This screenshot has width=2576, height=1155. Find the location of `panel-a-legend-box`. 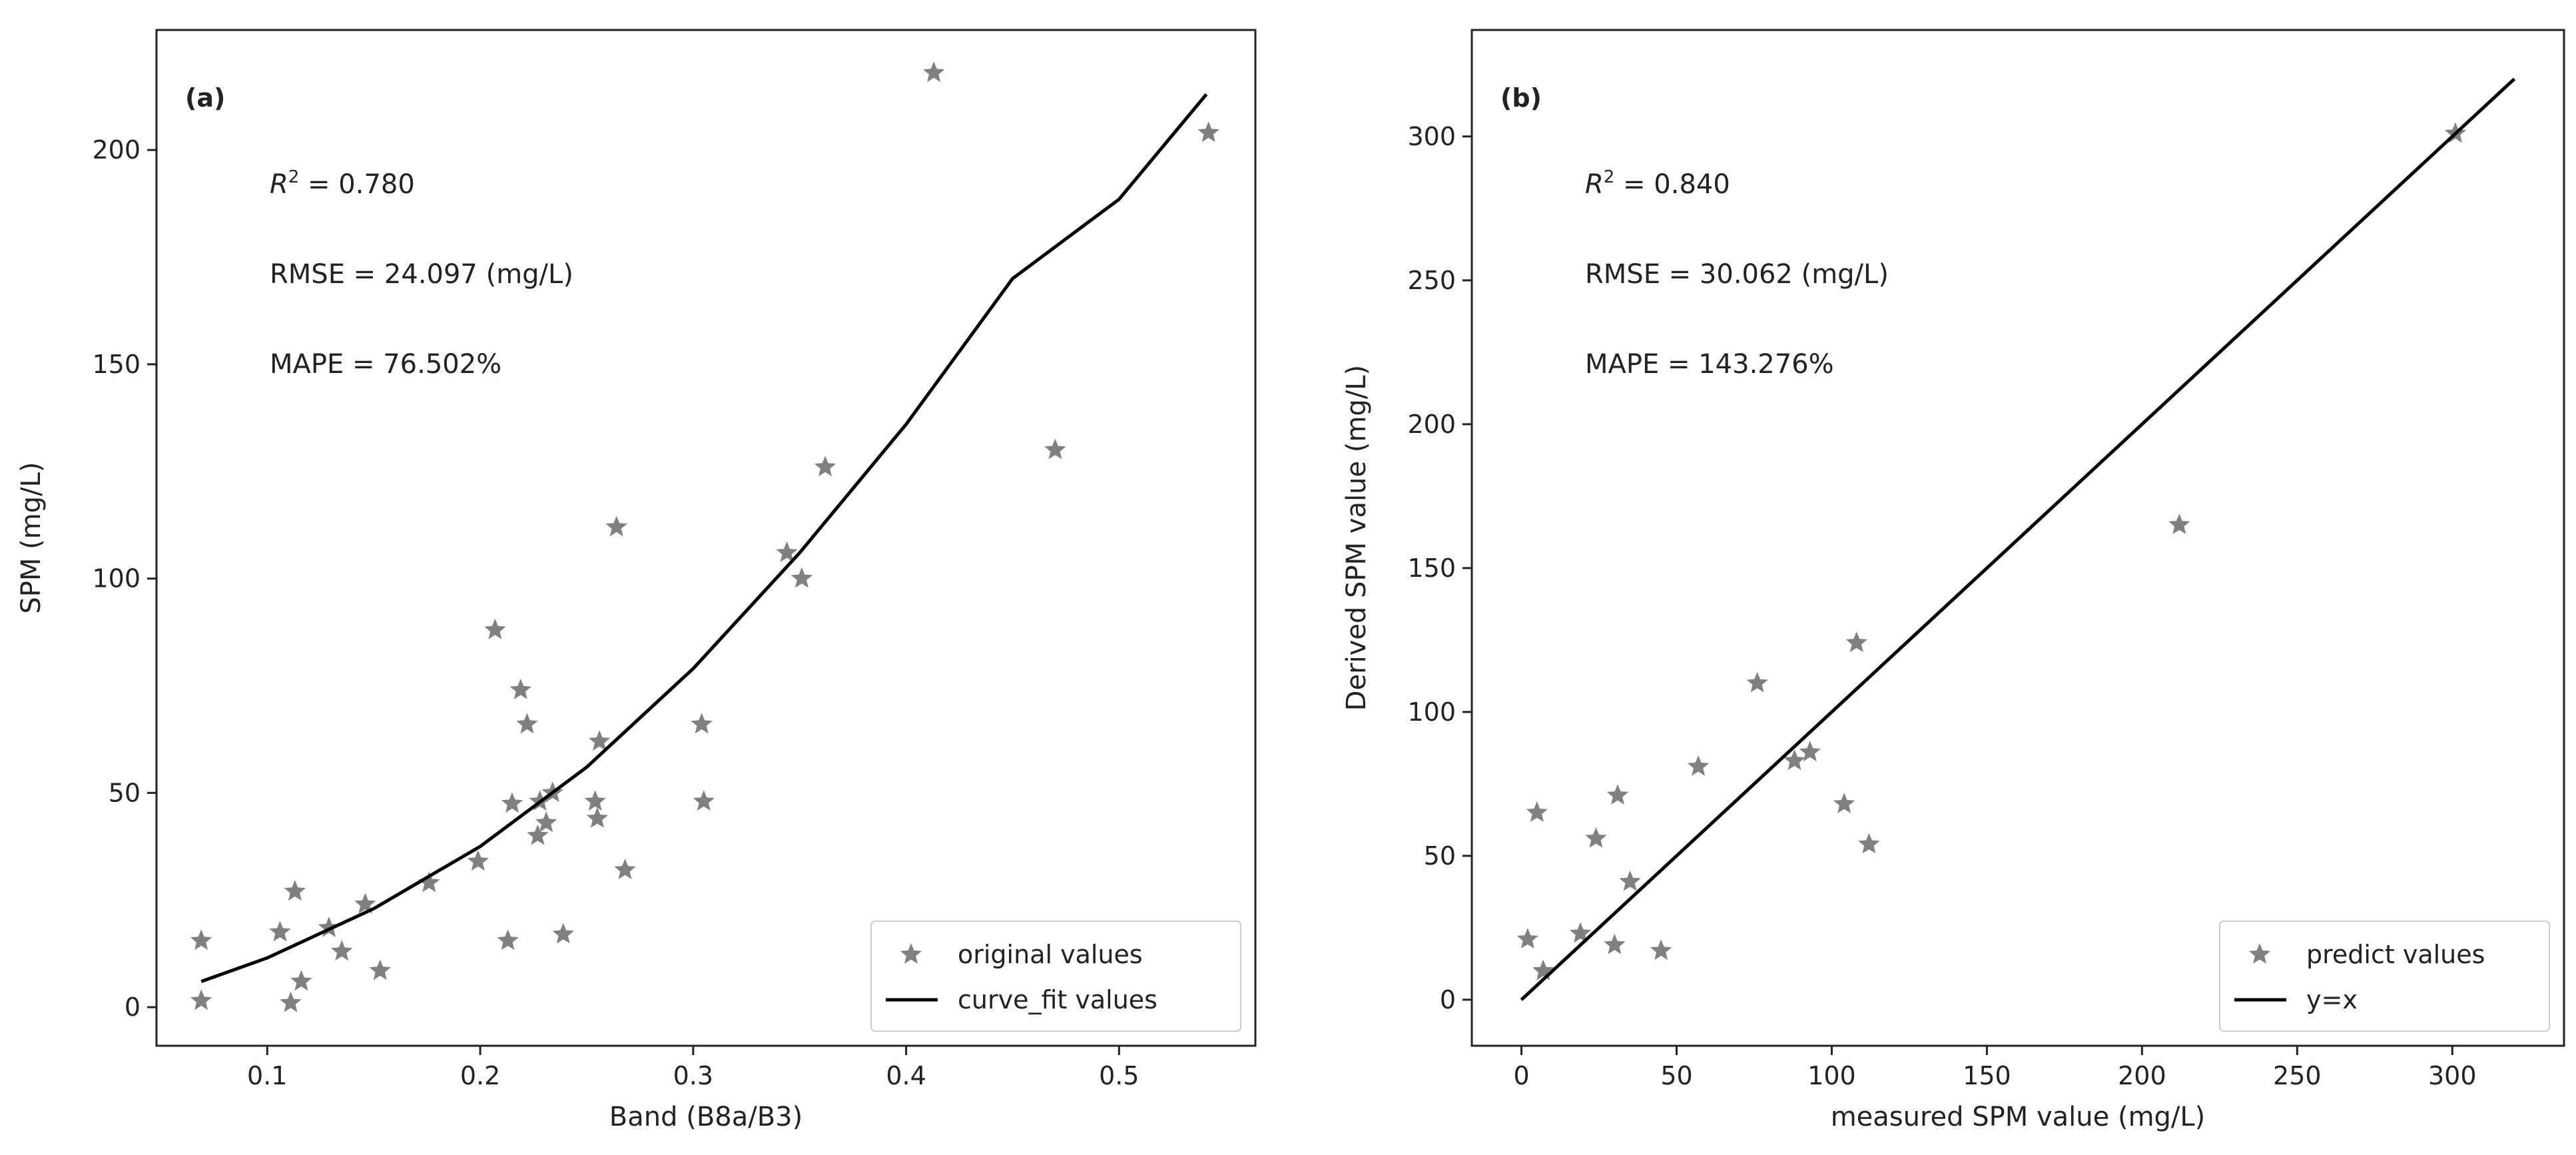

panel-a-legend-box is located at coordinates (1055, 976).